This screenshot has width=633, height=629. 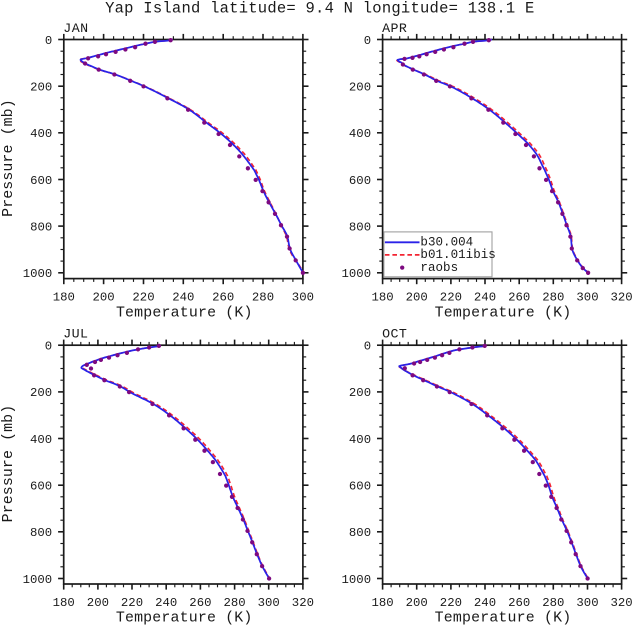 What do you see at coordinates (75, 28) in the screenshot?
I see `svg-text: JAN` at bounding box center [75, 28].